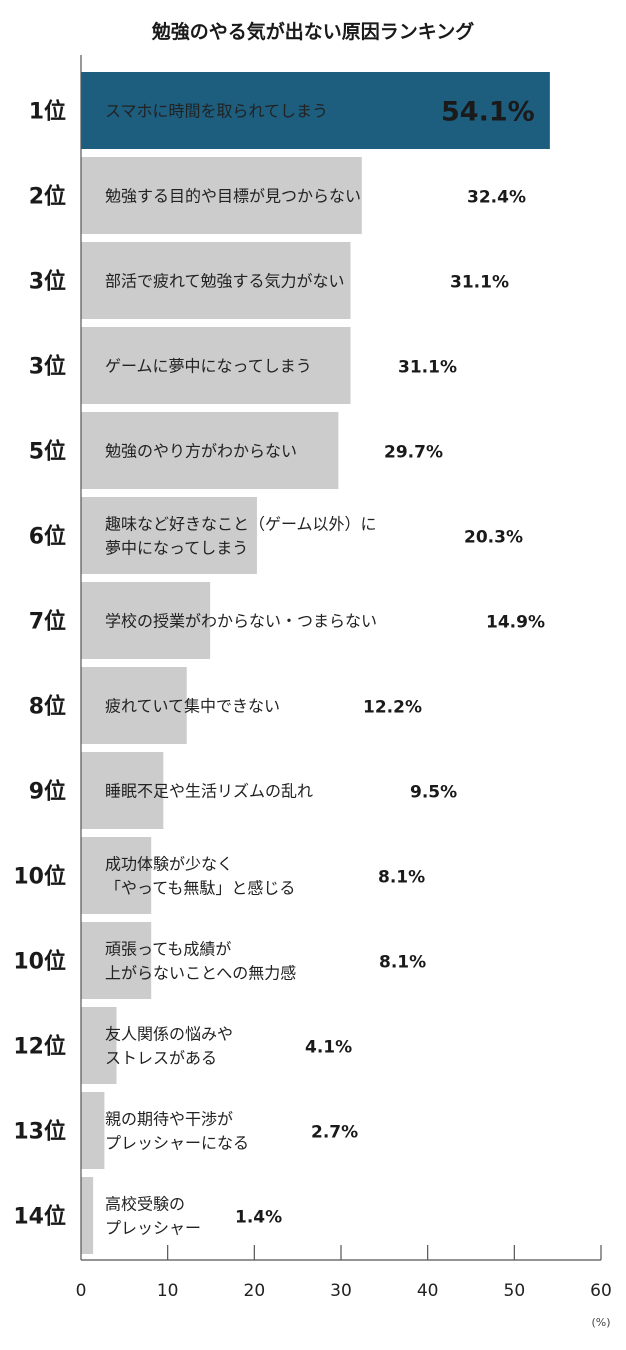  Describe the element at coordinates (233, 196) in the screenshot. I see `category-label: 勉強する目的や目標が見つからない` at that location.